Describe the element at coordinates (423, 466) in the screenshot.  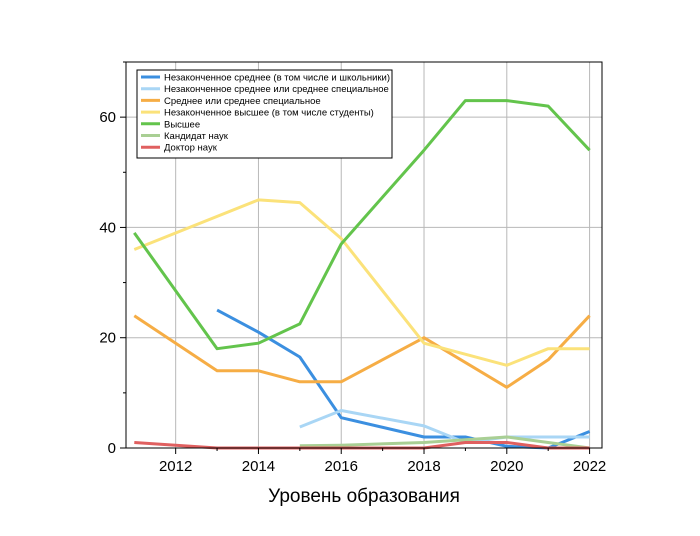
I see `x-tick-label: 2018` at that location.